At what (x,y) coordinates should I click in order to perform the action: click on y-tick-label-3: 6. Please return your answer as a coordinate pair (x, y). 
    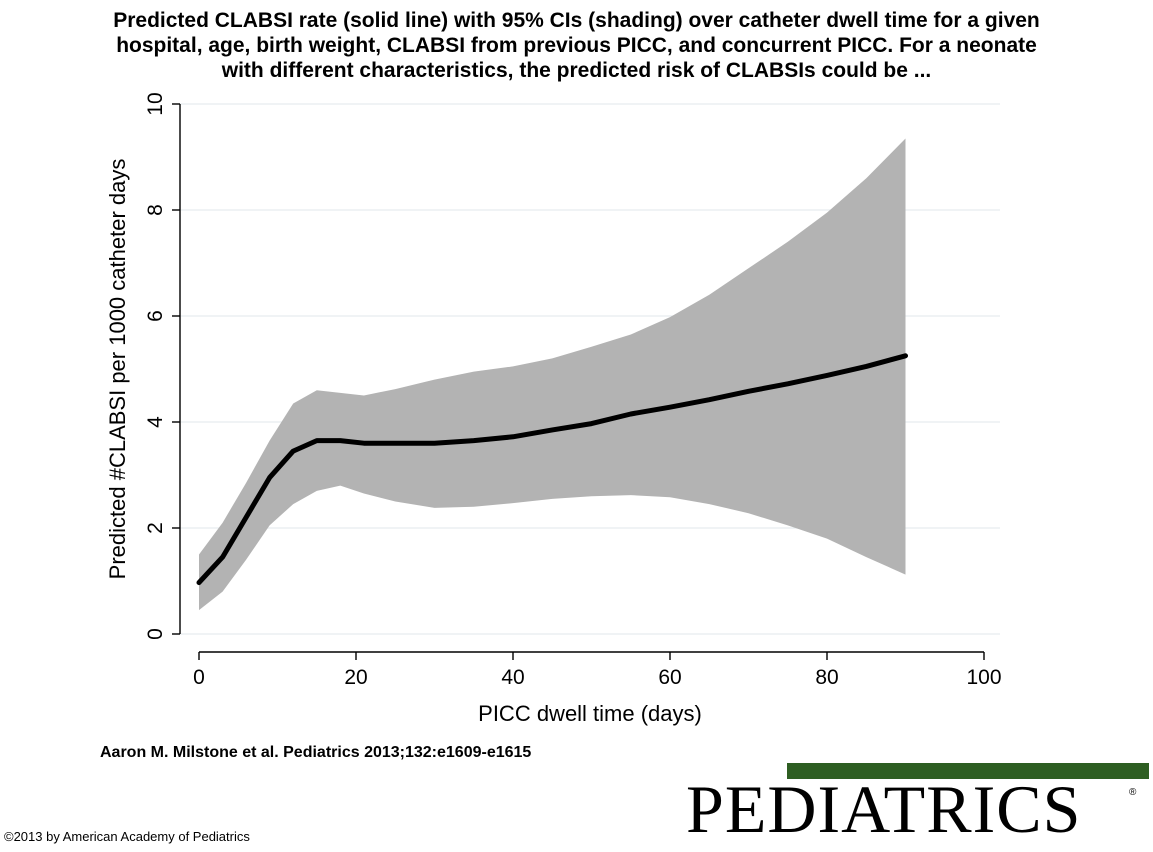
    Looking at the image, I should click on (155, 316).